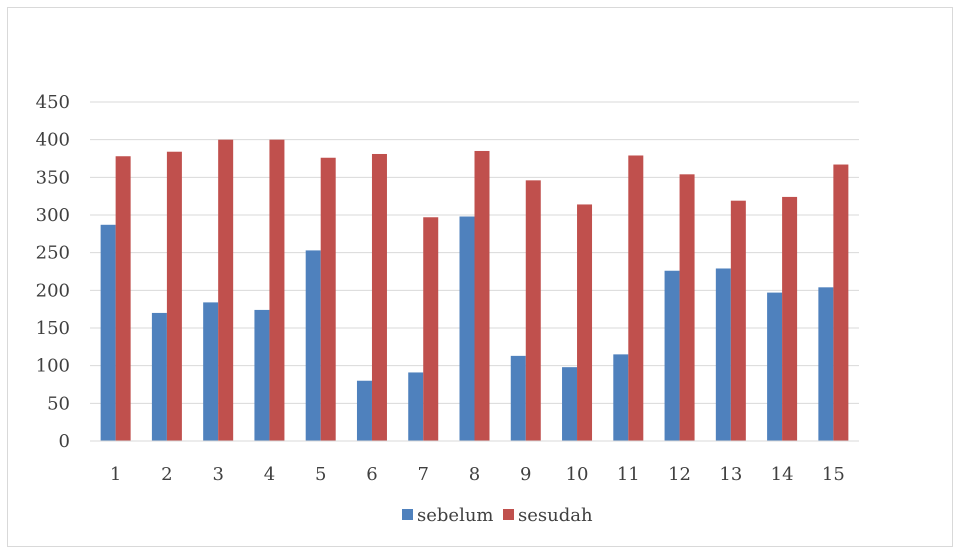 The width and height of the screenshot is (960, 554). I want to click on x-tick-label: 15, so click(833, 474).